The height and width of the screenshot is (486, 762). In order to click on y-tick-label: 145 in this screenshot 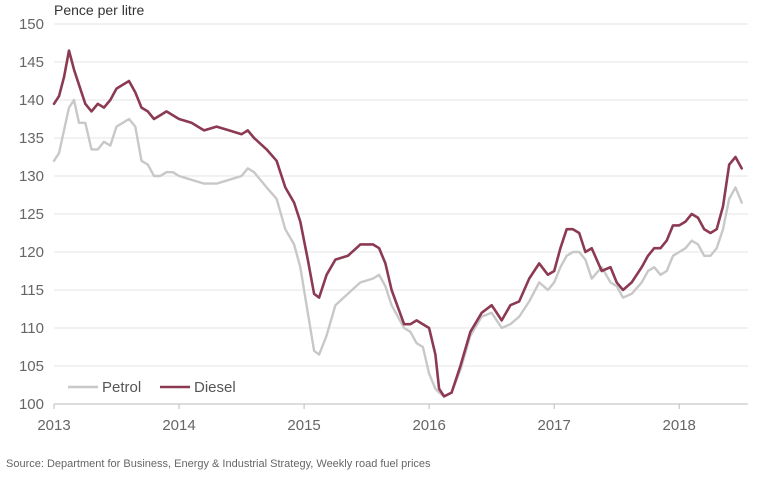, I will do `click(31, 62)`.